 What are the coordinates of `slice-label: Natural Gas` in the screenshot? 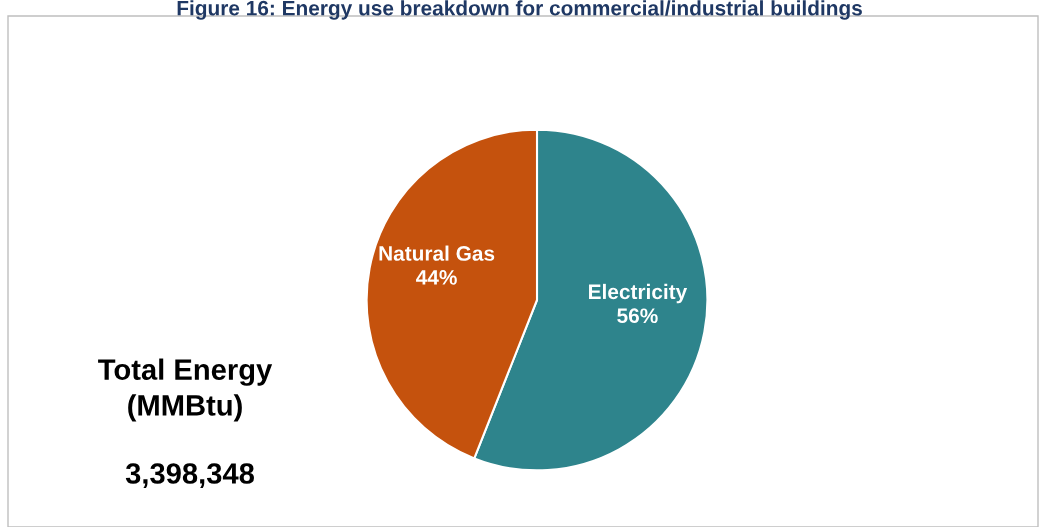 It's located at (437, 253).